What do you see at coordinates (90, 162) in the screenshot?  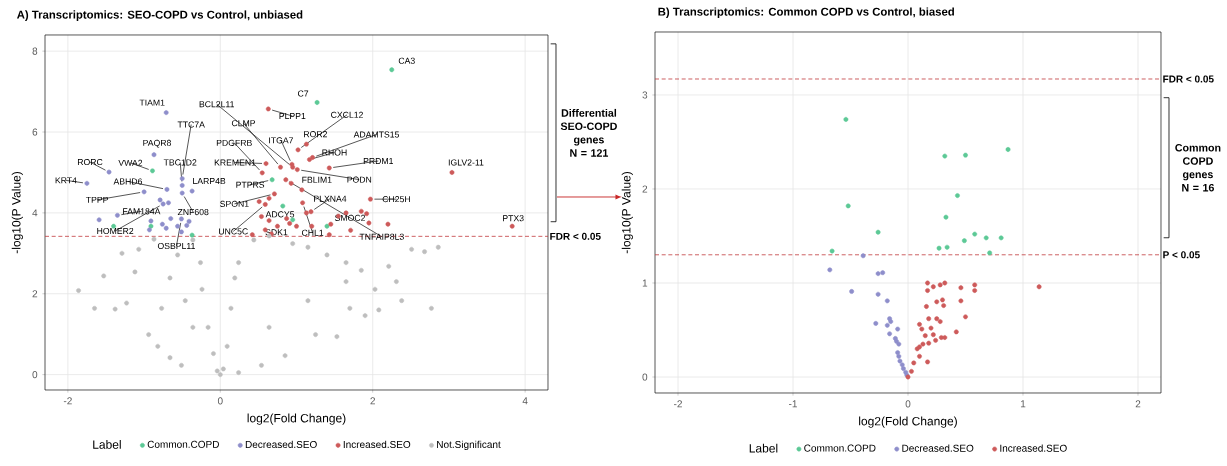 I see `annotation: RORC` at bounding box center [90, 162].